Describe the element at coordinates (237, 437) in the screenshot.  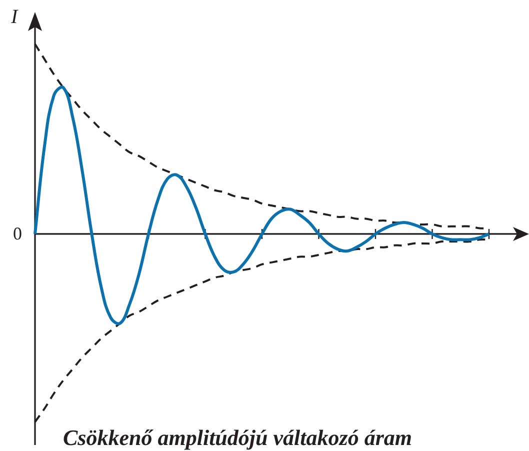
I see `text: Csökkenő amplitúdójú váltakozó áram` at that location.